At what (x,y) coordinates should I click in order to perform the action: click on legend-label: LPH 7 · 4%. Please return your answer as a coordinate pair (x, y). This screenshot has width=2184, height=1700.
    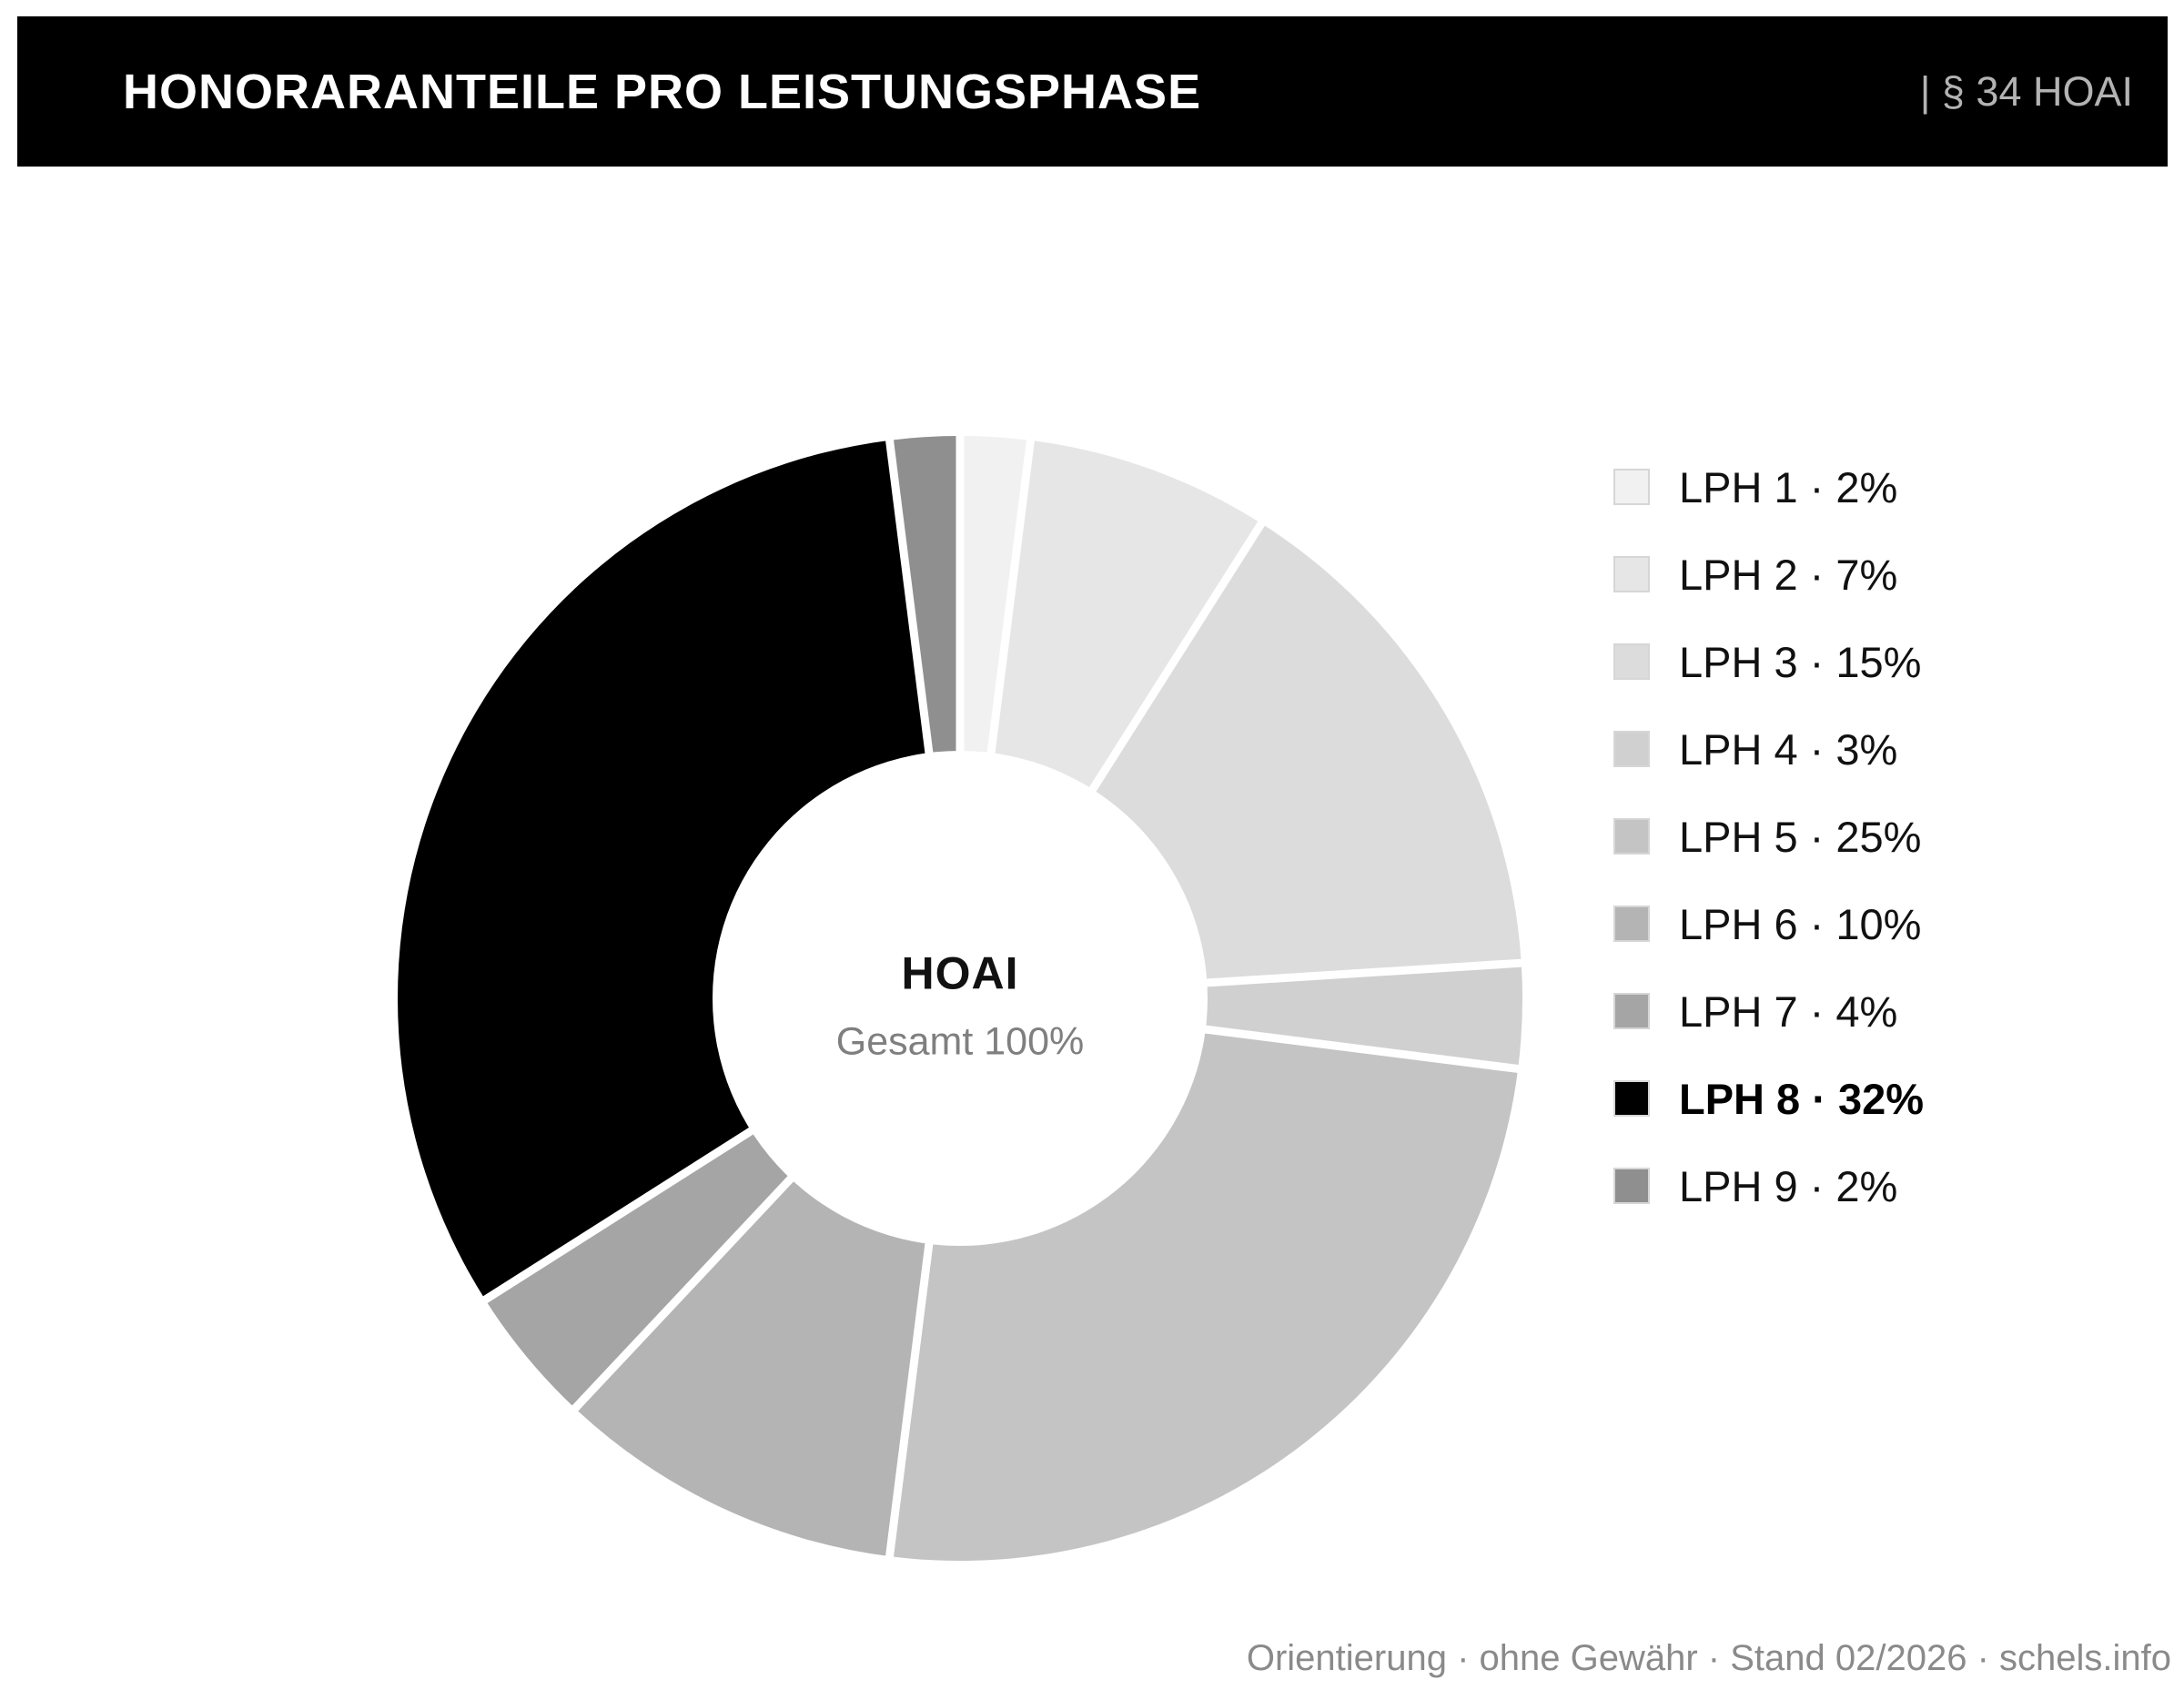
    Looking at the image, I should click on (1789, 1011).